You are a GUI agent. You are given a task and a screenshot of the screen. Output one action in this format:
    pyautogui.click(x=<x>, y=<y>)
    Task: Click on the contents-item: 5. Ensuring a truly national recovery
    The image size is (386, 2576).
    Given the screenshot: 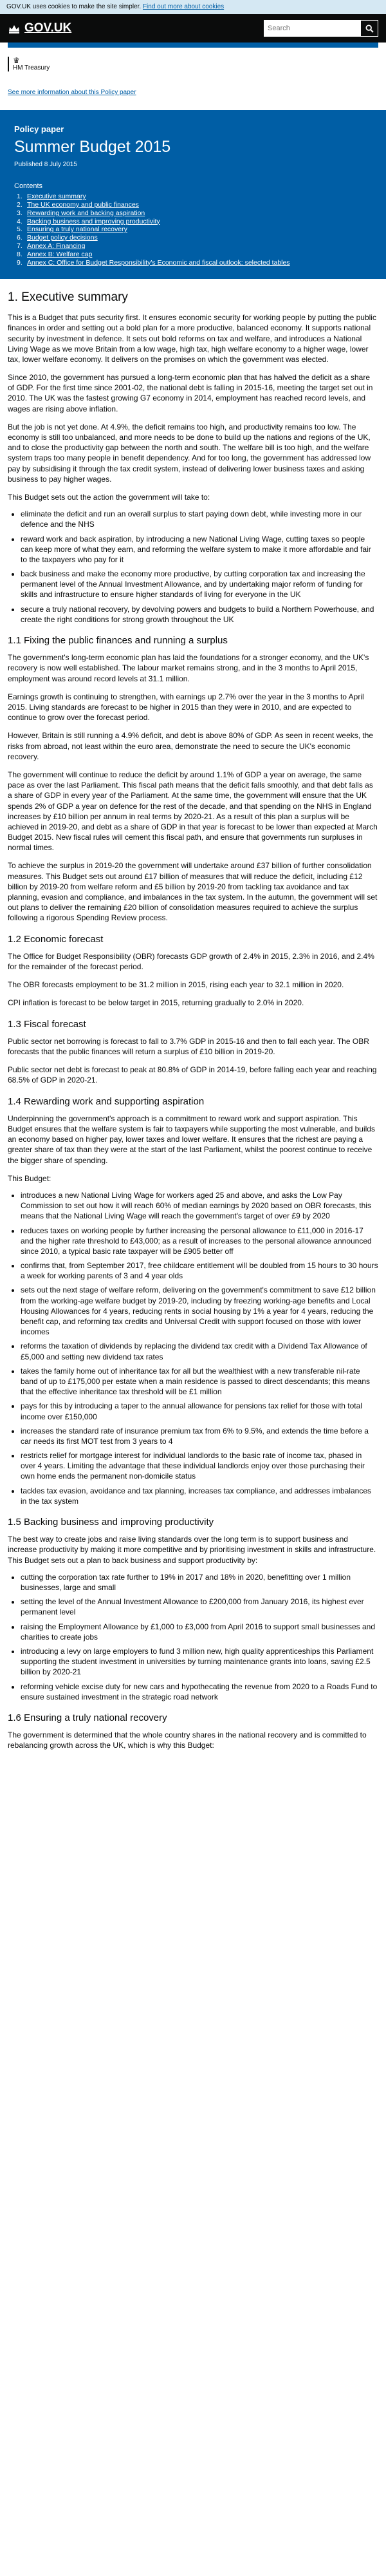 What is the action you would take?
    pyautogui.click(x=194, y=230)
    